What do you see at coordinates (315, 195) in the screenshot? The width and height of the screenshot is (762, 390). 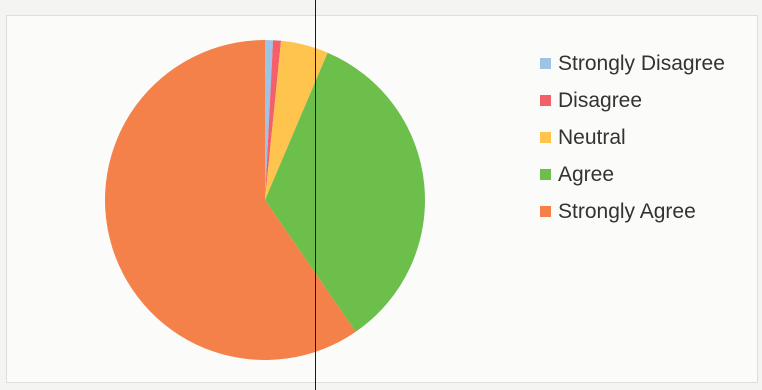 I see `vertical-divider-line` at bounding box center [315, 195].